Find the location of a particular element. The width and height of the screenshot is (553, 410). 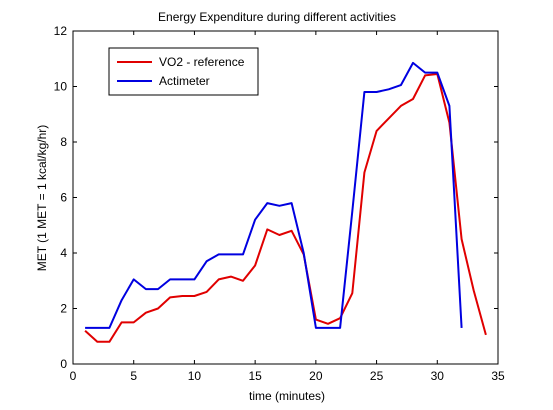

x-tick-label: 15 is located at coordinates (255, 376).